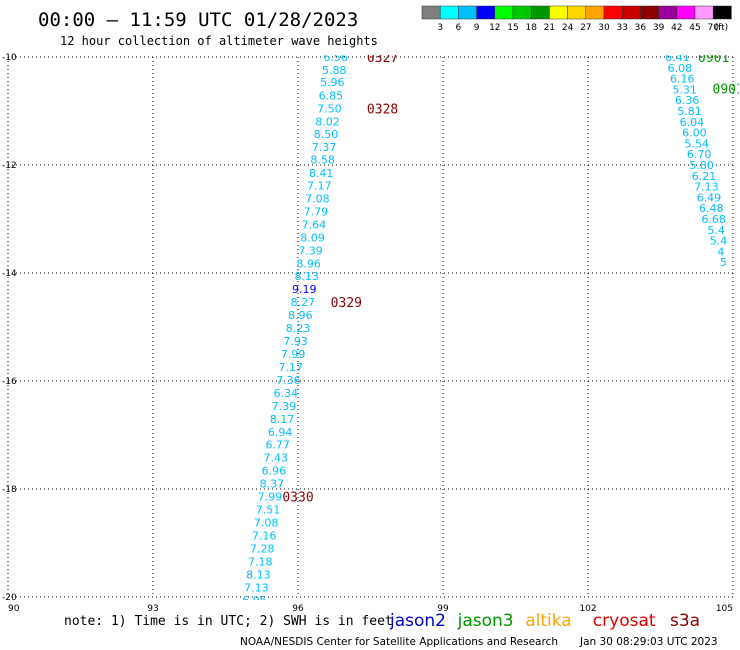 This screenshot has height=650, width=740. Describe the element at coordinates (280, 432) in the screenshot. I see `wave-height-label: 6.94` at that location.